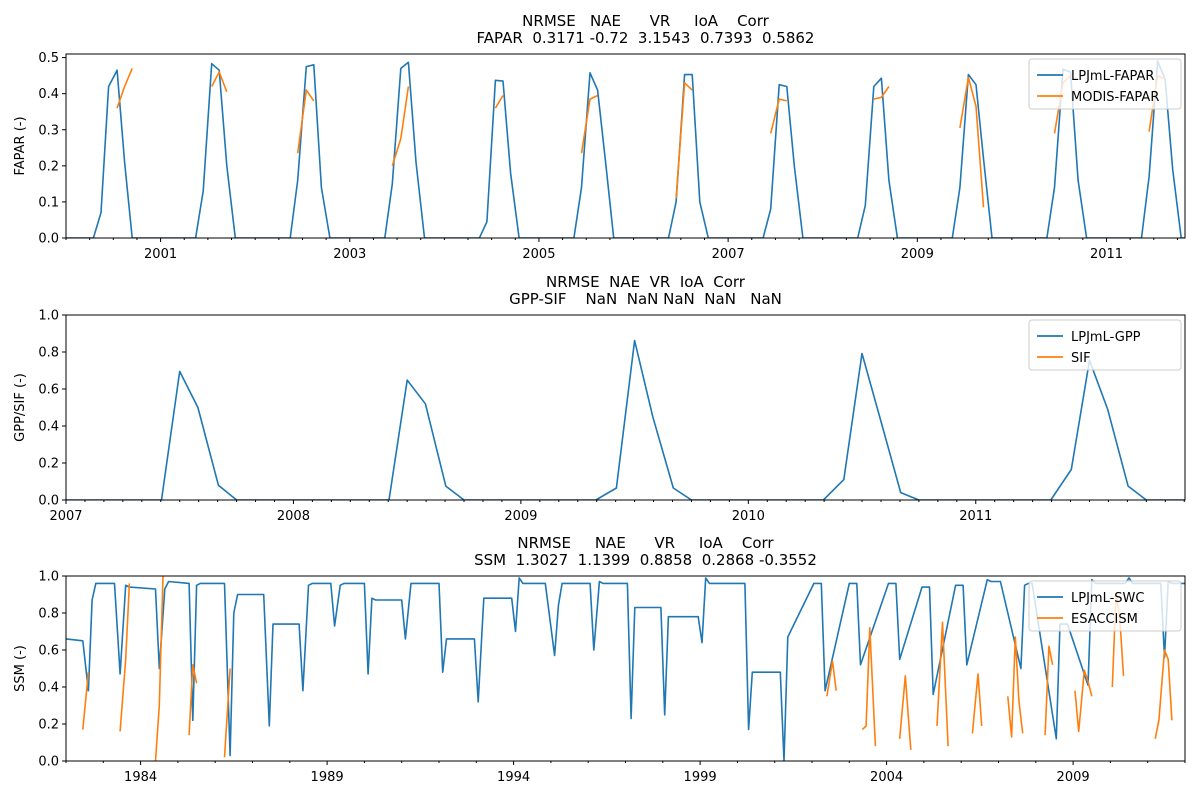 Image resolution: width=1200 pixels, height=800 pixels. What do you see at coordinates (160, 254) in the screenshot?
I see `x-tick-label: 2001` at bounding box center [160, 254].